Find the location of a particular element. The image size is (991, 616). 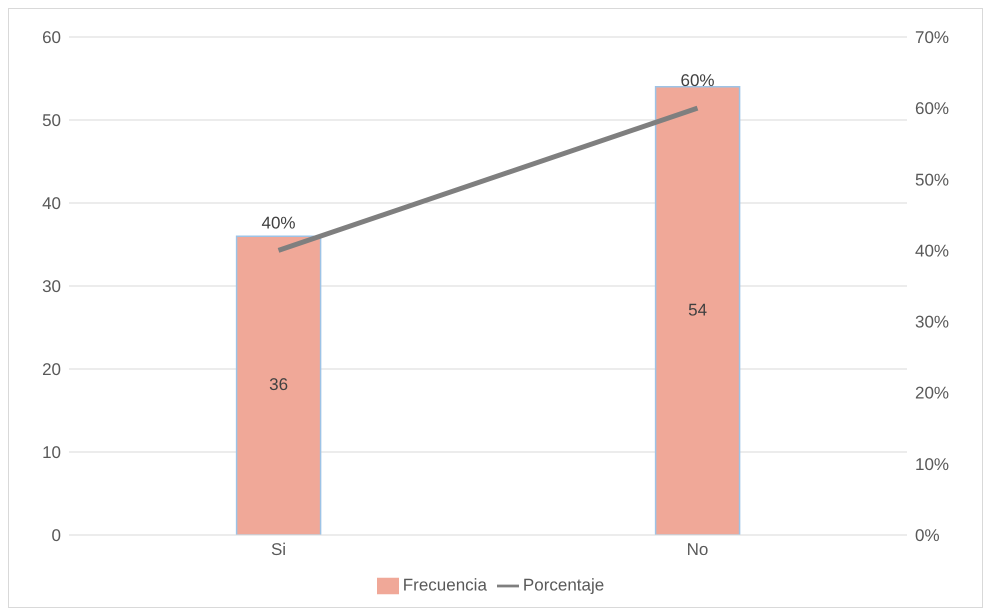

data-label: 54 is located at coordinates (698, 310).